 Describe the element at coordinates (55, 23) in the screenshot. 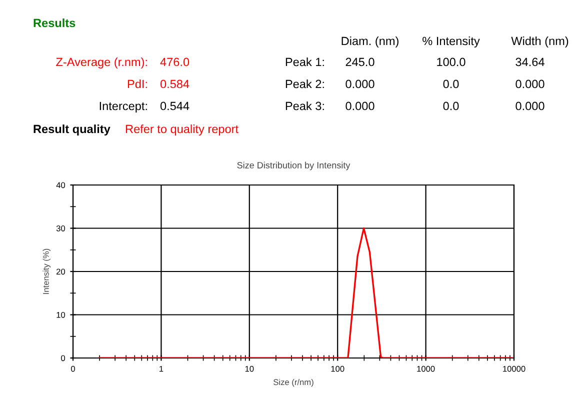

I see `text: Results` at that location.